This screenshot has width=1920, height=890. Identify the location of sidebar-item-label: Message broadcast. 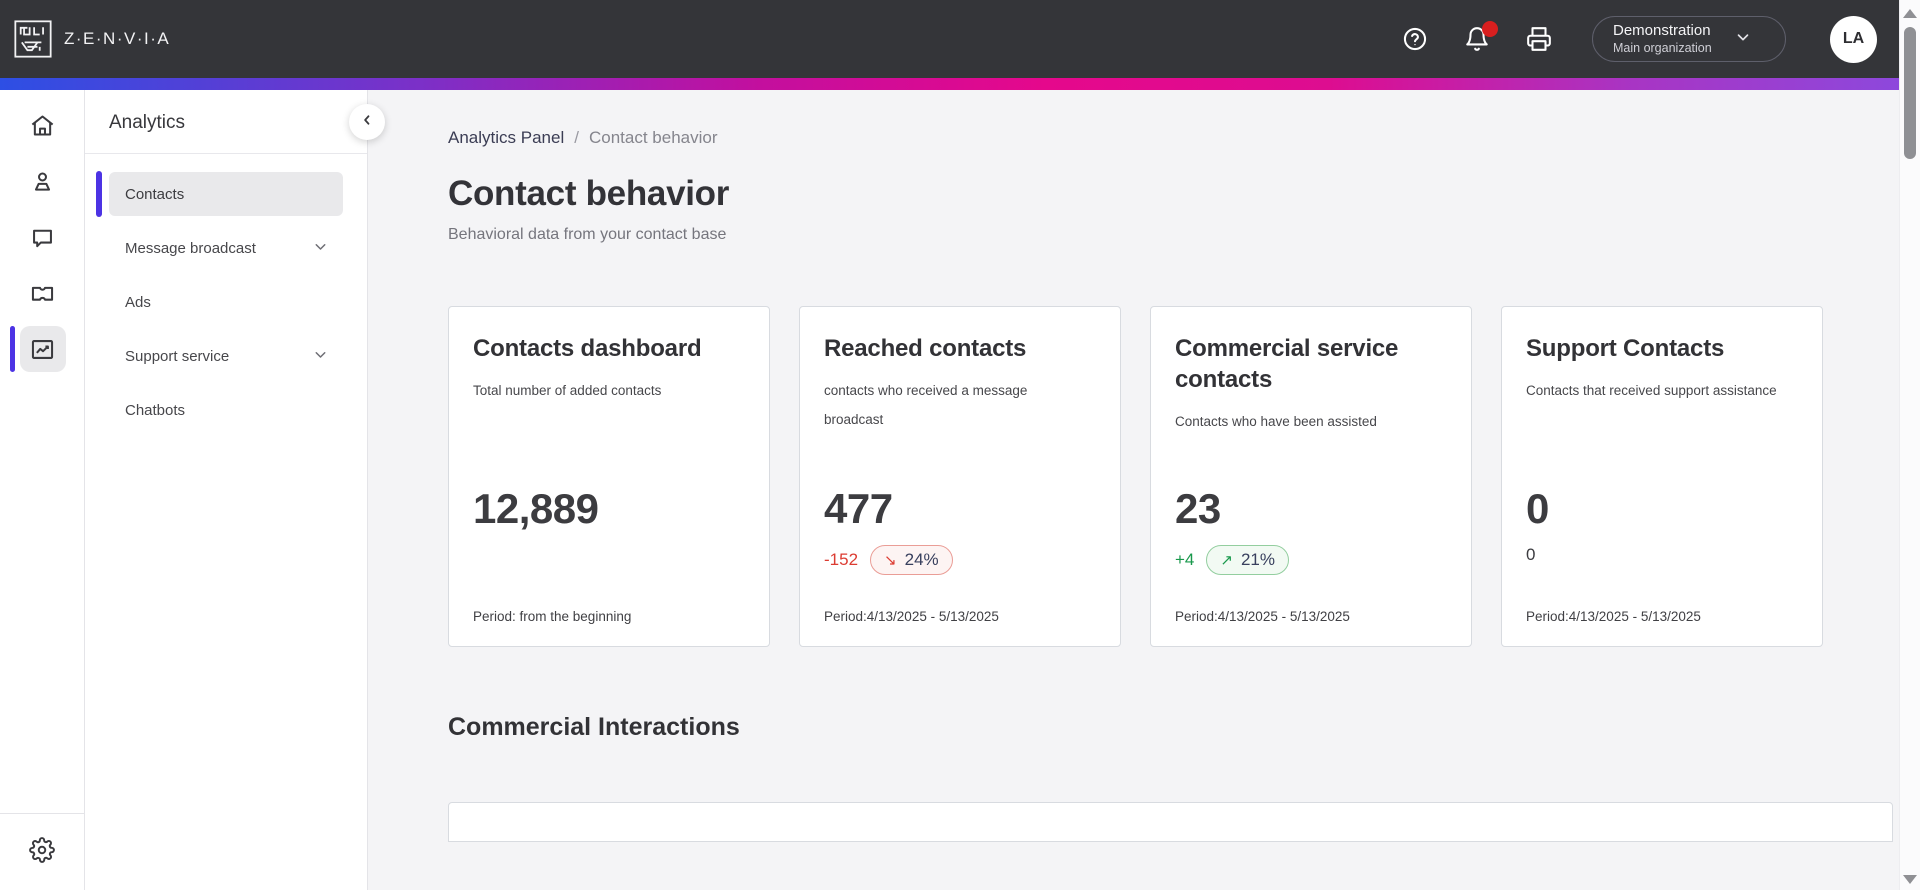
(190, 248).